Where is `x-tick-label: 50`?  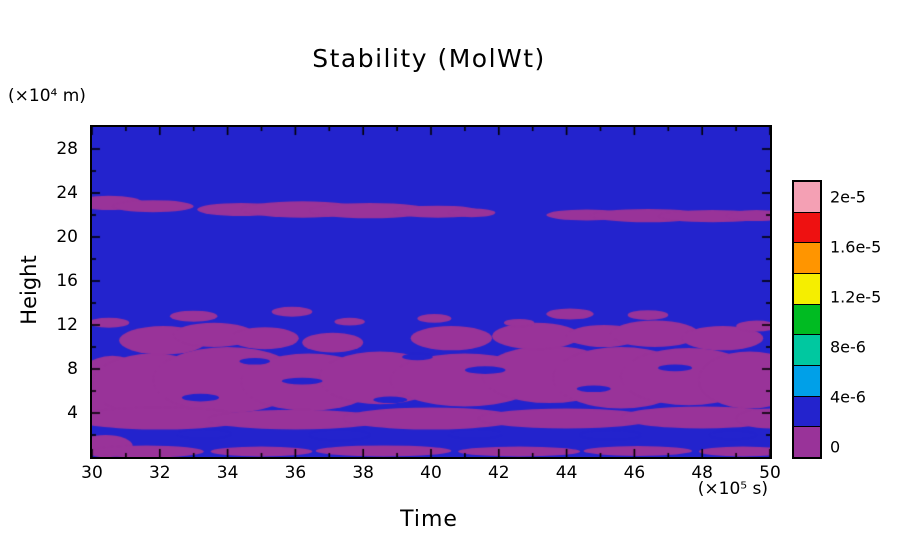 x-tick-label: 50 is located at coordinates (770, 473).